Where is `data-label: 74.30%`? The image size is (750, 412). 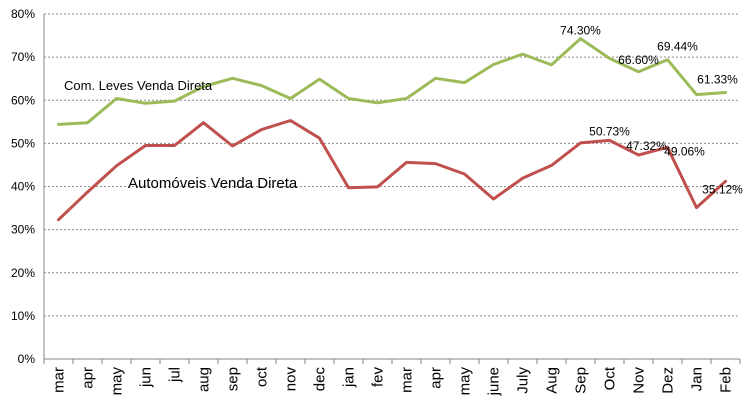 data-label: 74.30% is located at coordinates (580, 31).